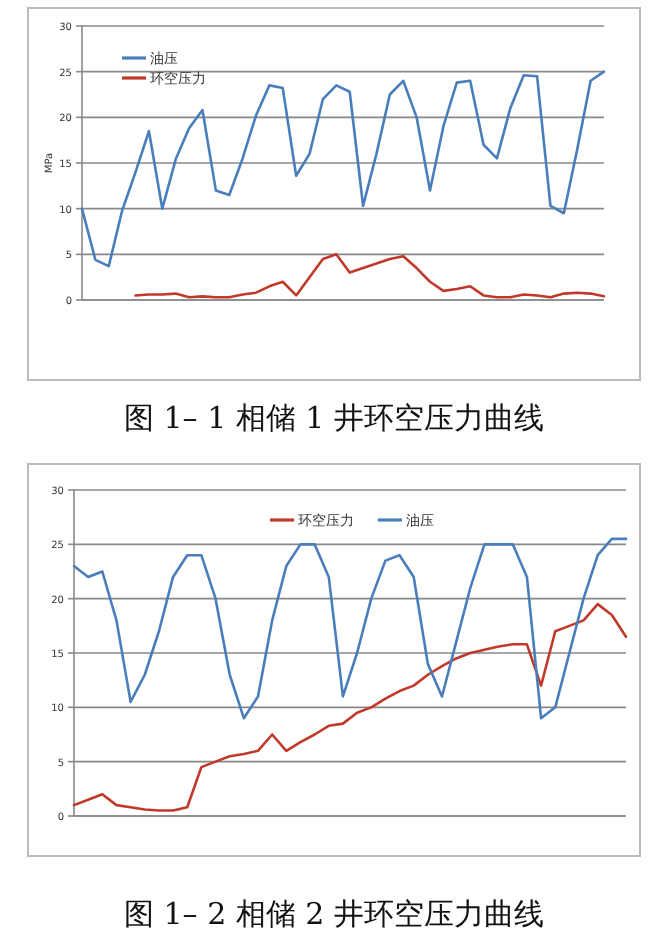 The width and height of the screenshot is (668, 948). I want to click on text: 图 1– 1 相储 1 井环空压力曲线, so click(334, 418).